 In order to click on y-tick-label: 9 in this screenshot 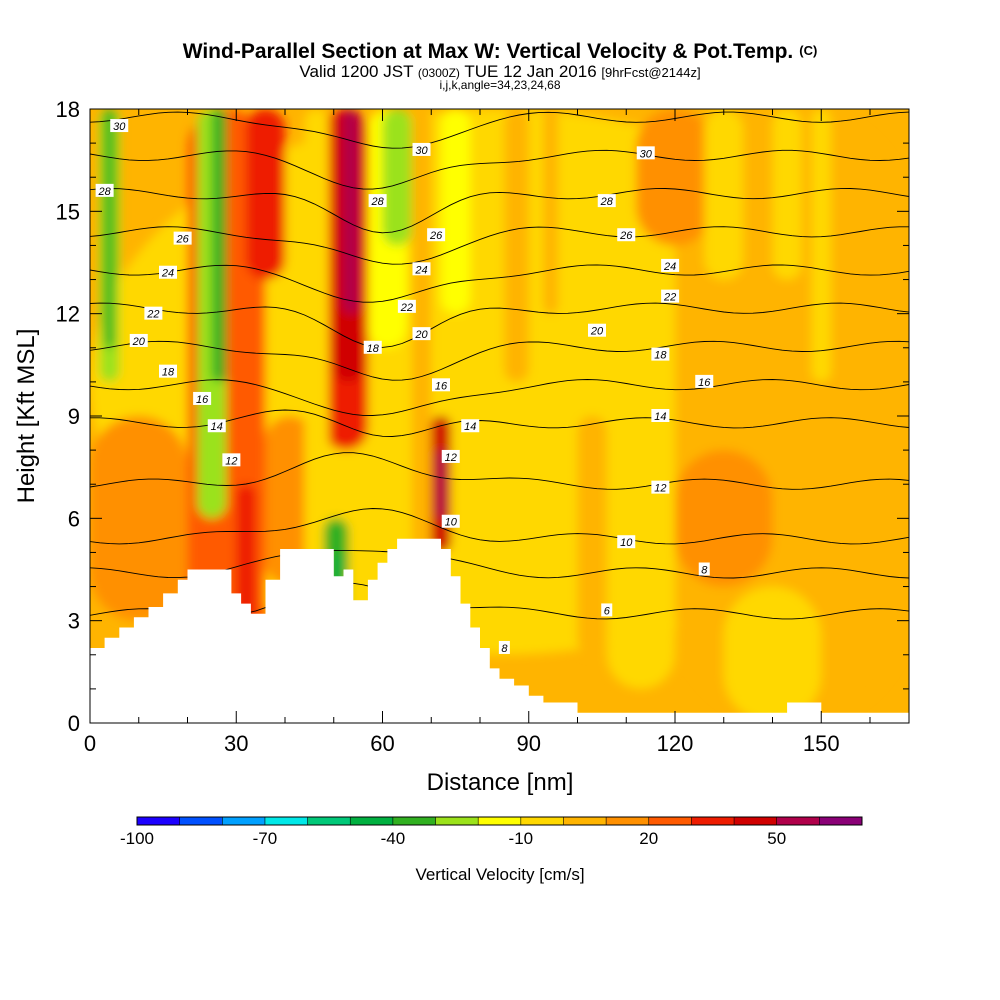, I will do `click(74, 416)`.